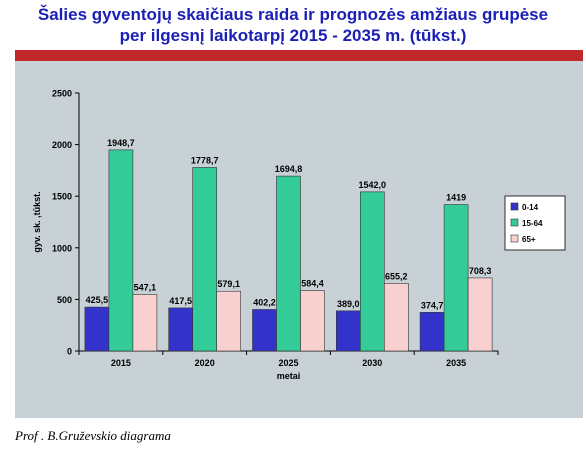 This screenshot has width=586, height=450. I want to click on data-label: 579,1, so click(228, 284).